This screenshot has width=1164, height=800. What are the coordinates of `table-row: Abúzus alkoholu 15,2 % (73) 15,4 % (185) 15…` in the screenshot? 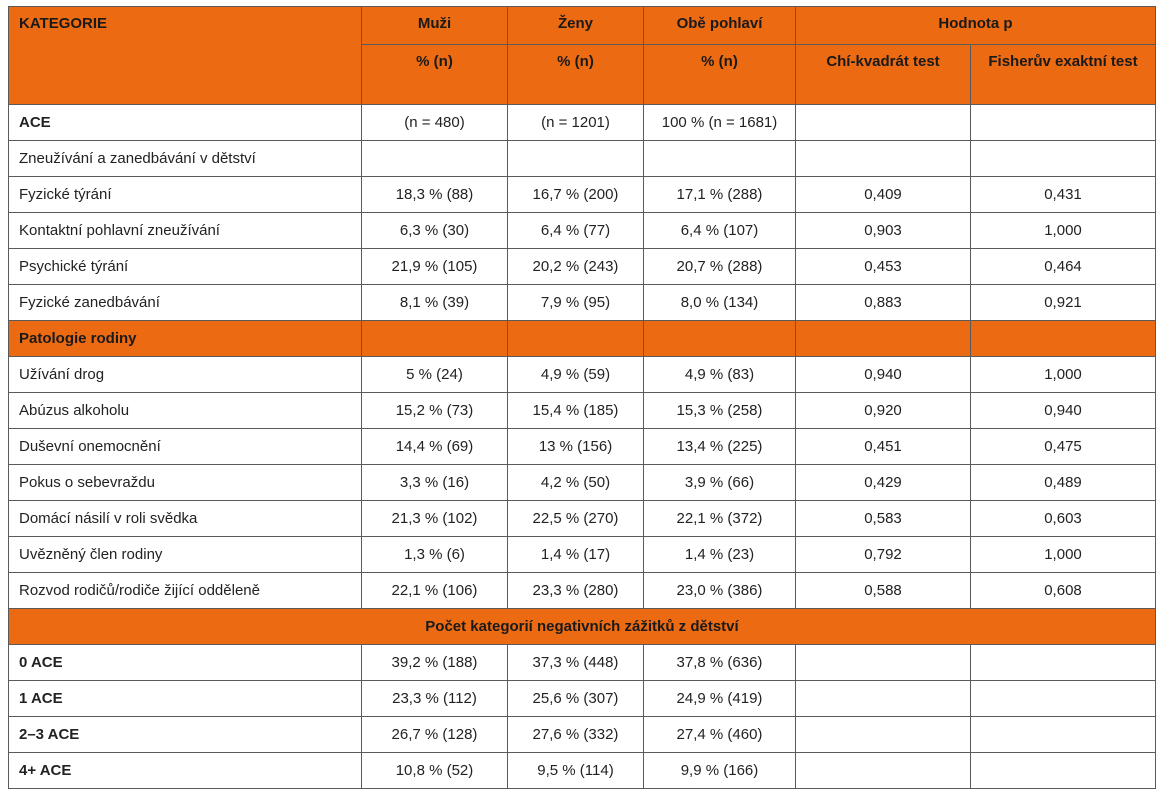 It's located at (582, 410).